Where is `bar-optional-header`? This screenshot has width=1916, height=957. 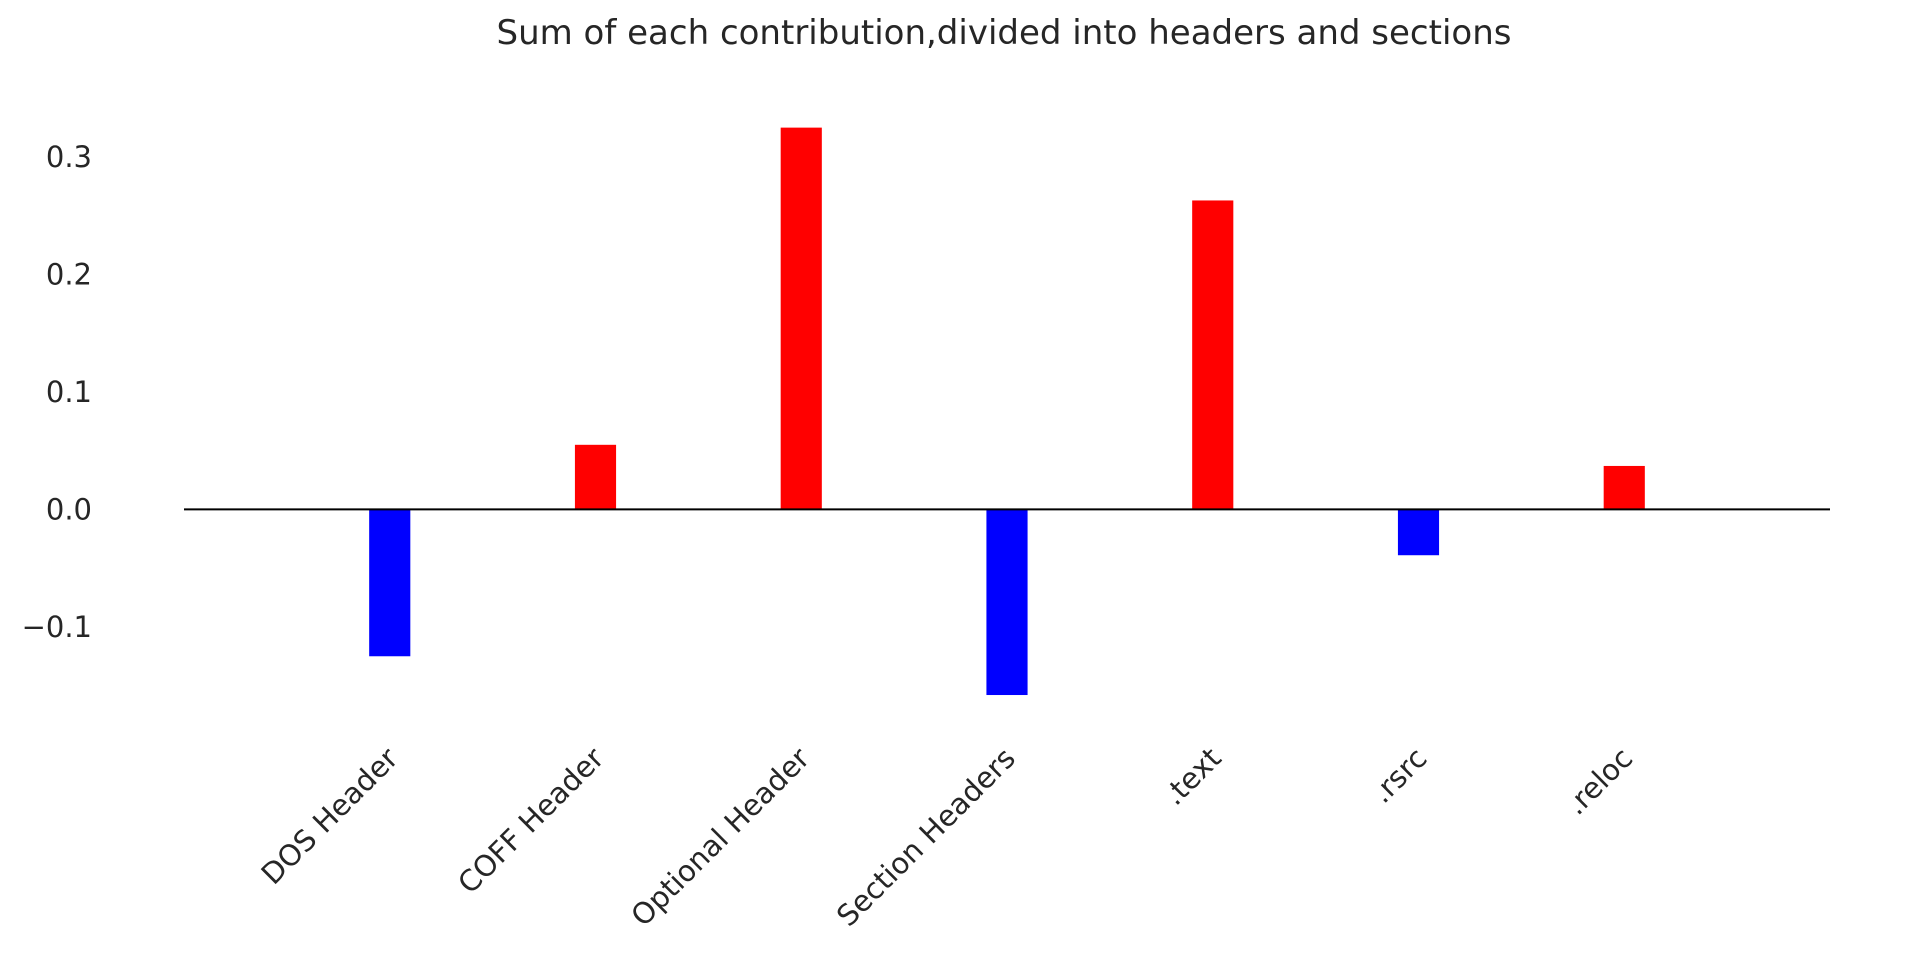
bar-optional-header is located at coordinates (801, 318).